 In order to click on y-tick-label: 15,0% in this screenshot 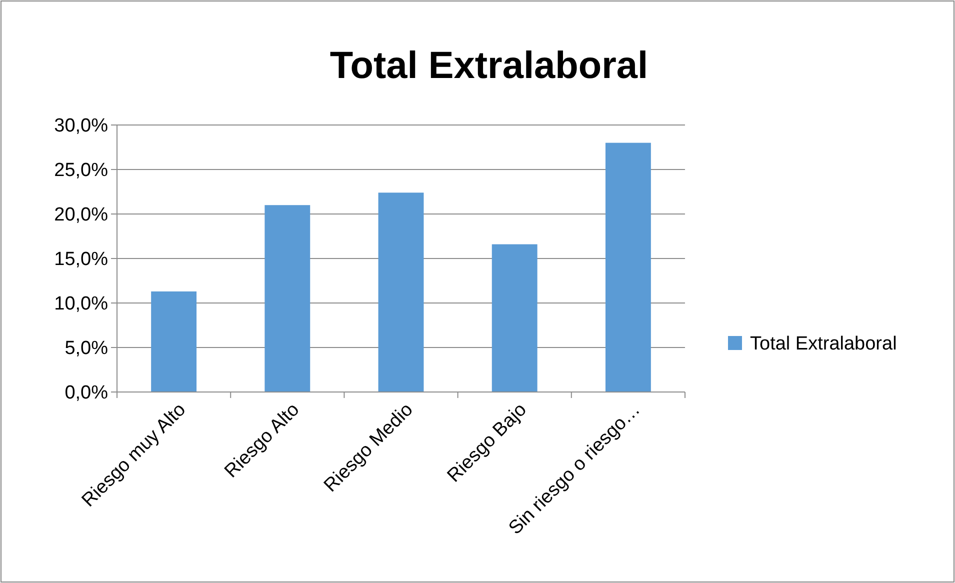, I will do `click(81, 259)`.